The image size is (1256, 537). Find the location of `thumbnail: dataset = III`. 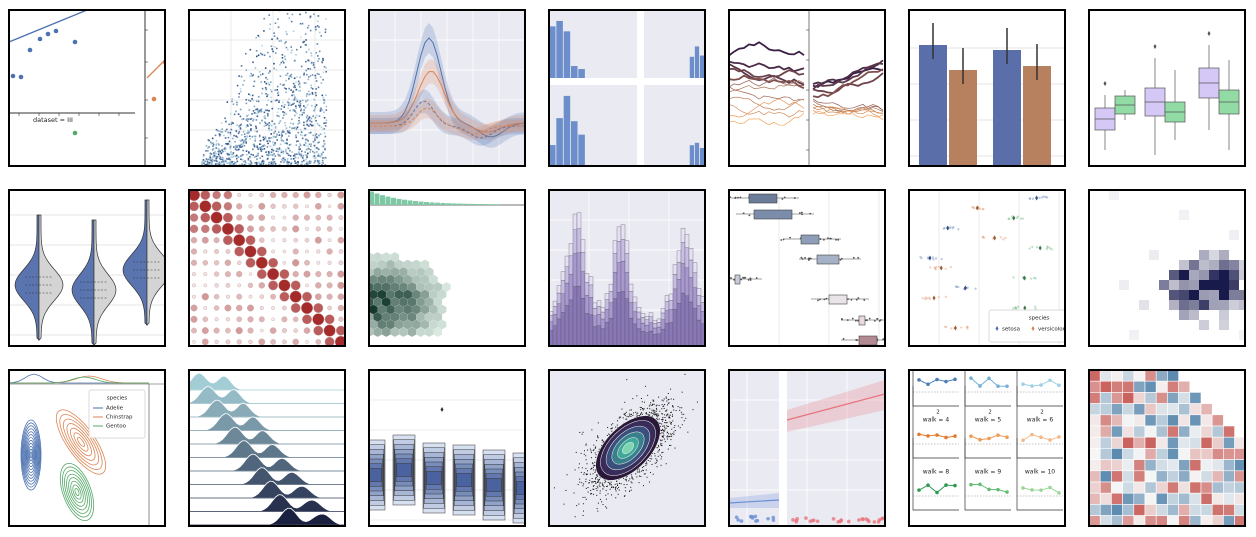

thumbnail: dataset = III is located at coordinates (87, 88).